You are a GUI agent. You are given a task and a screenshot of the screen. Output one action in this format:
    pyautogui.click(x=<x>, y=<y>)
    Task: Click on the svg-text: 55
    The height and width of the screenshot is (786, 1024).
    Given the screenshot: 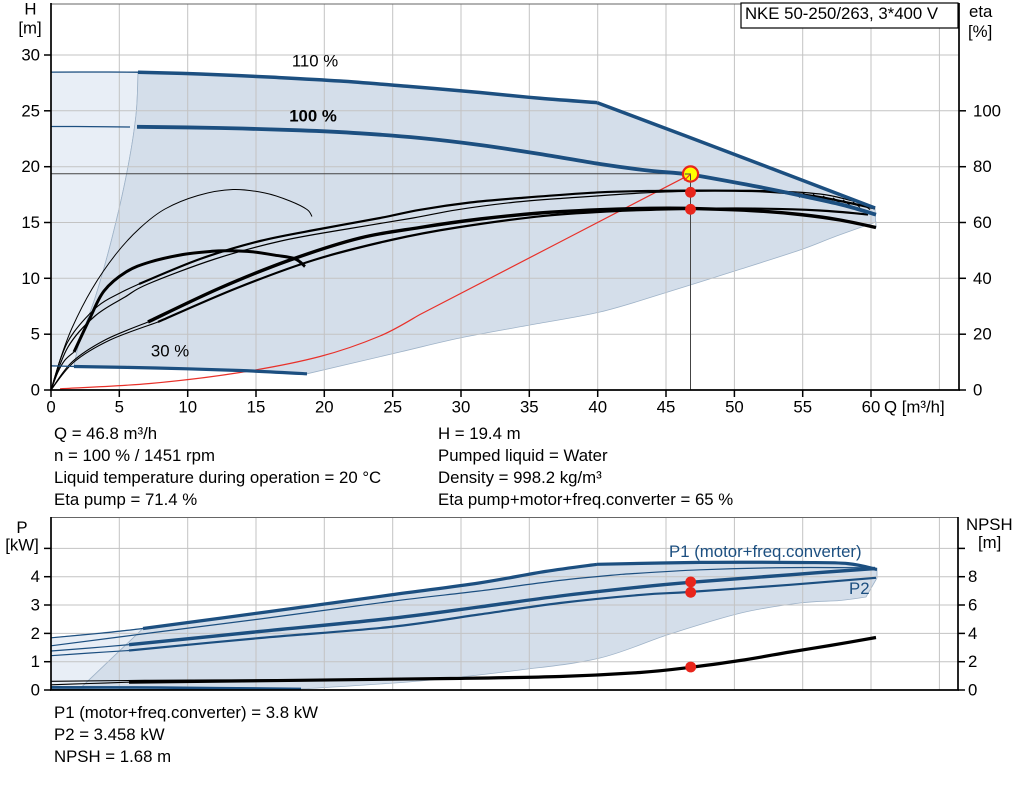 What is the action you would take?
    pyautogui.click(x=802, y=407)
    